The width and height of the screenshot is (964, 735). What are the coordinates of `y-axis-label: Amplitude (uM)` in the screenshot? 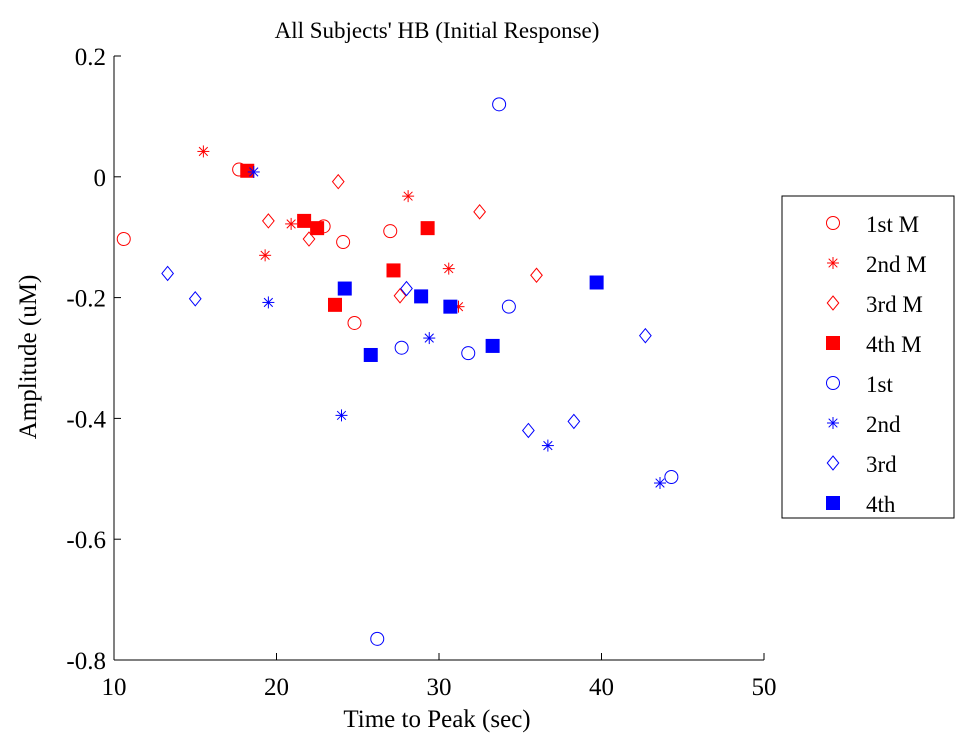 It's located at (28, 357).